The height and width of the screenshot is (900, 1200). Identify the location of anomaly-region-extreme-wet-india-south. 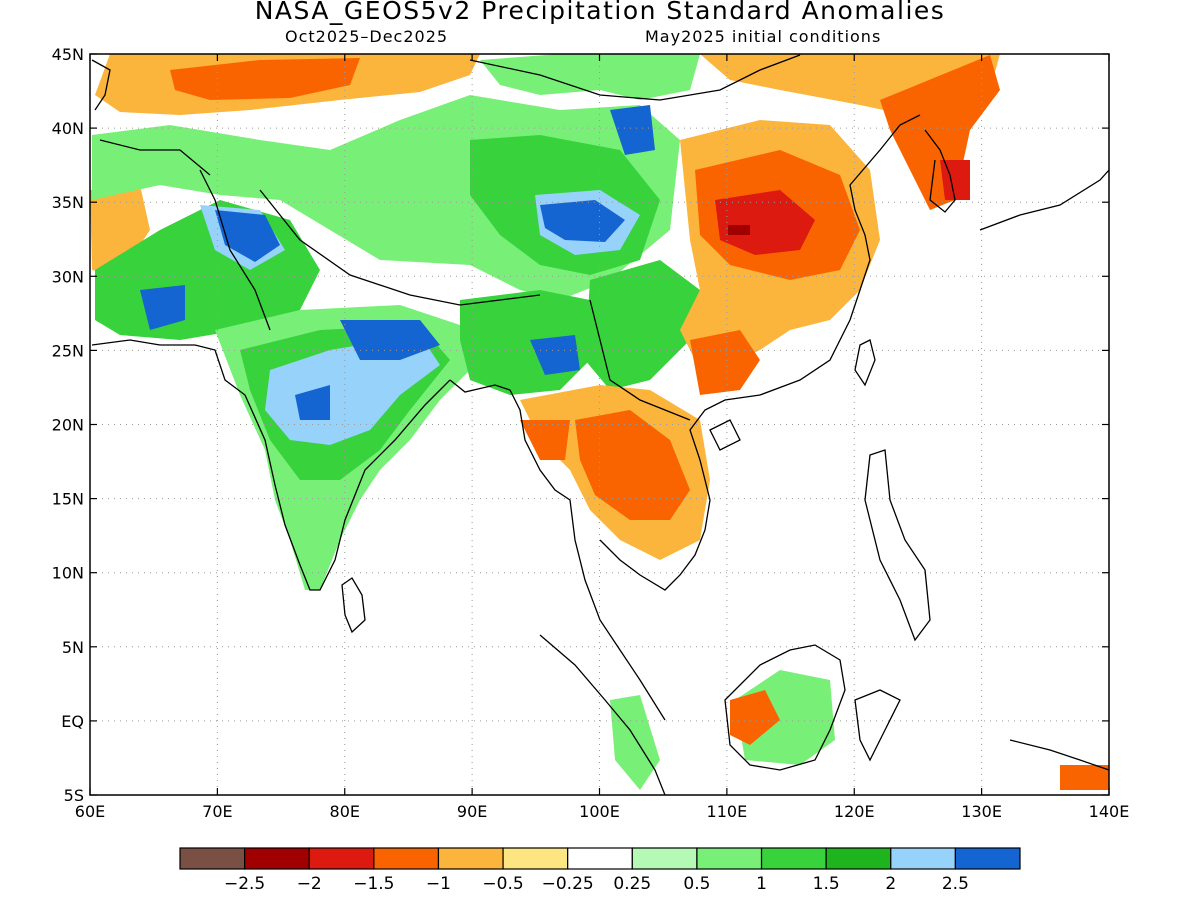
(312, 402).